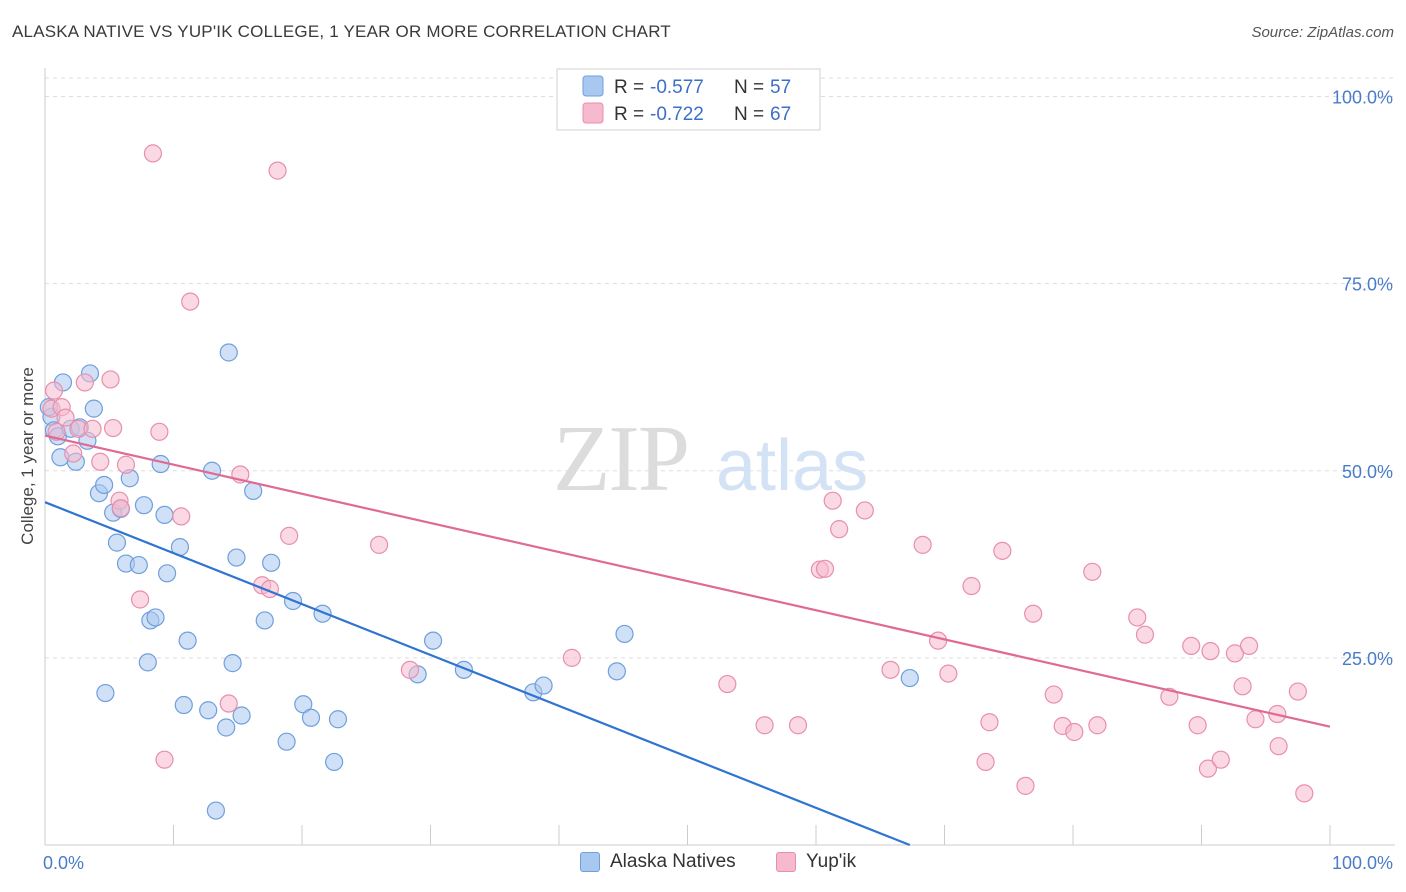  What do you see at coordinates (1362, 863) in the screenshot?
I see `x-tick-label-100: 100.0%` at bounding box center [1362, 863].